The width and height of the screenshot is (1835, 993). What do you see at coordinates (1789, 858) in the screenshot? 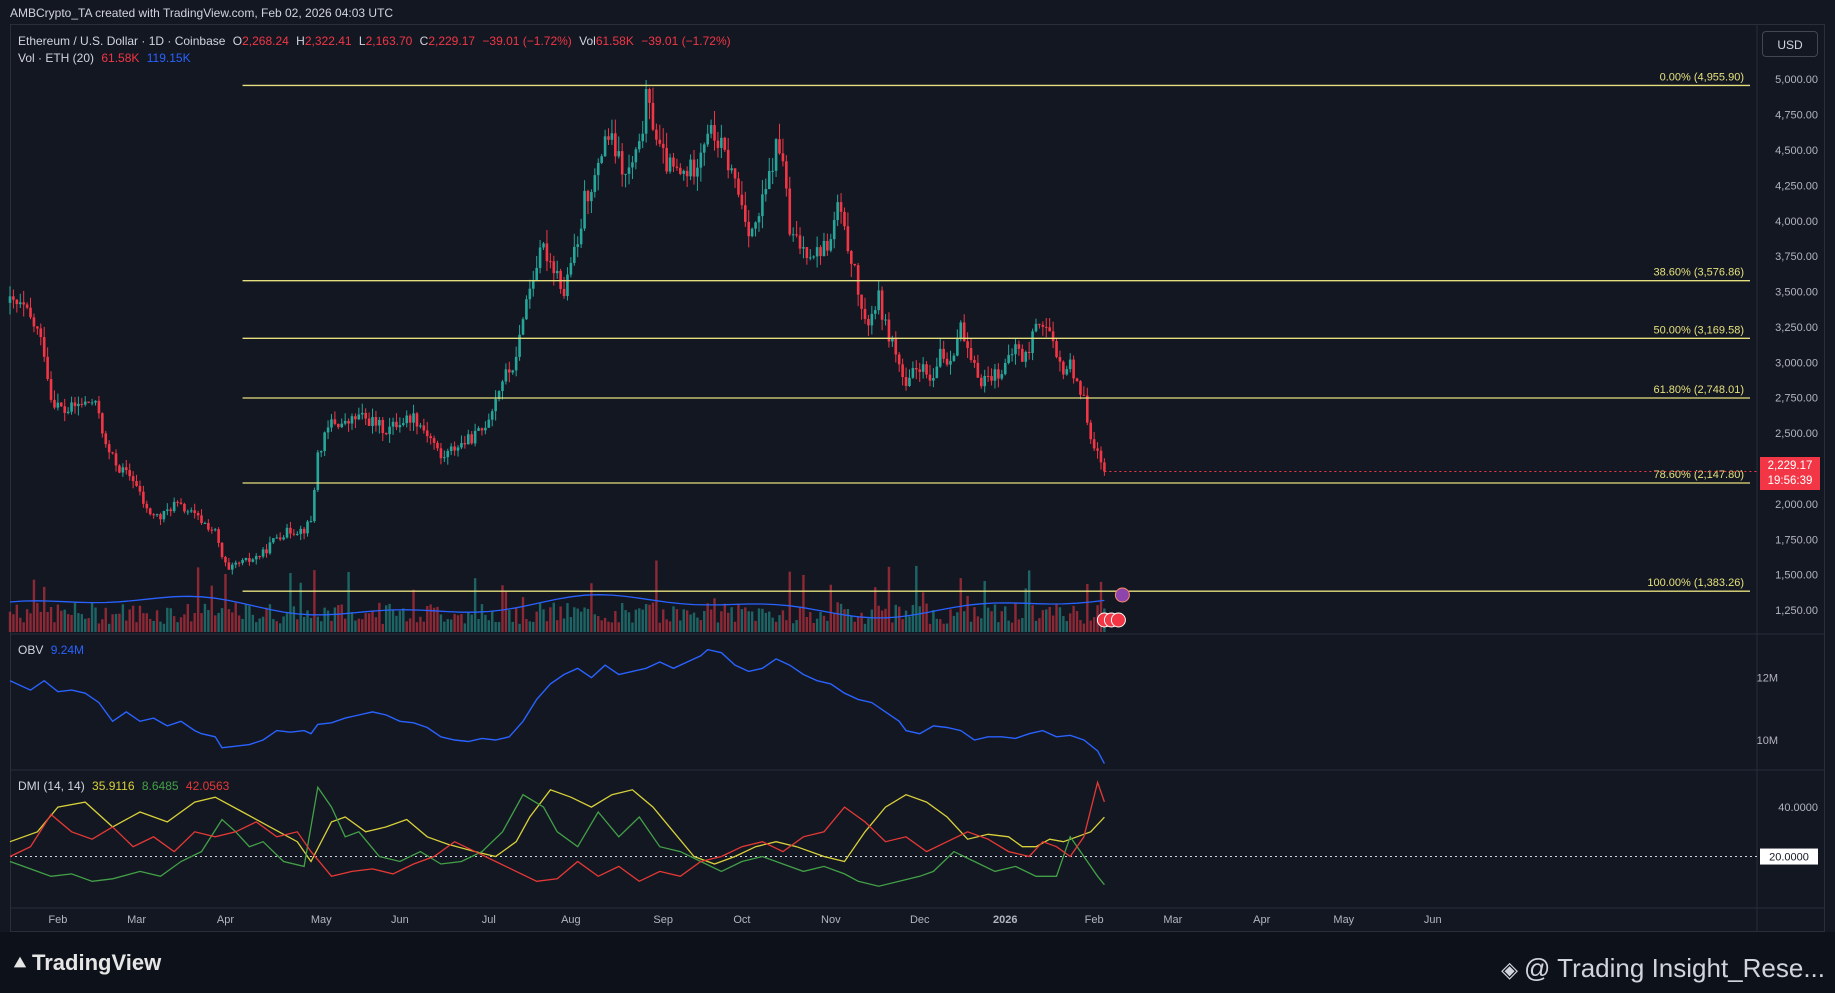
I see `dmi-reference-label: 20.0000` at bounding box center [1789, 858].